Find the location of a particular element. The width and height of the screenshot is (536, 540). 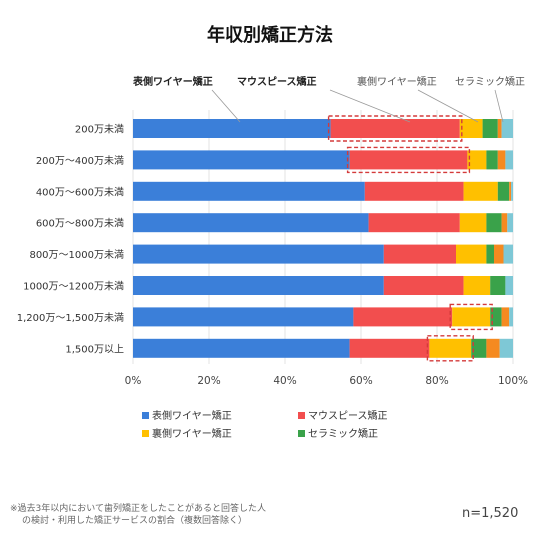

legend-label: 表側ワイヤー矯正 is located at coordinates (192, 415).